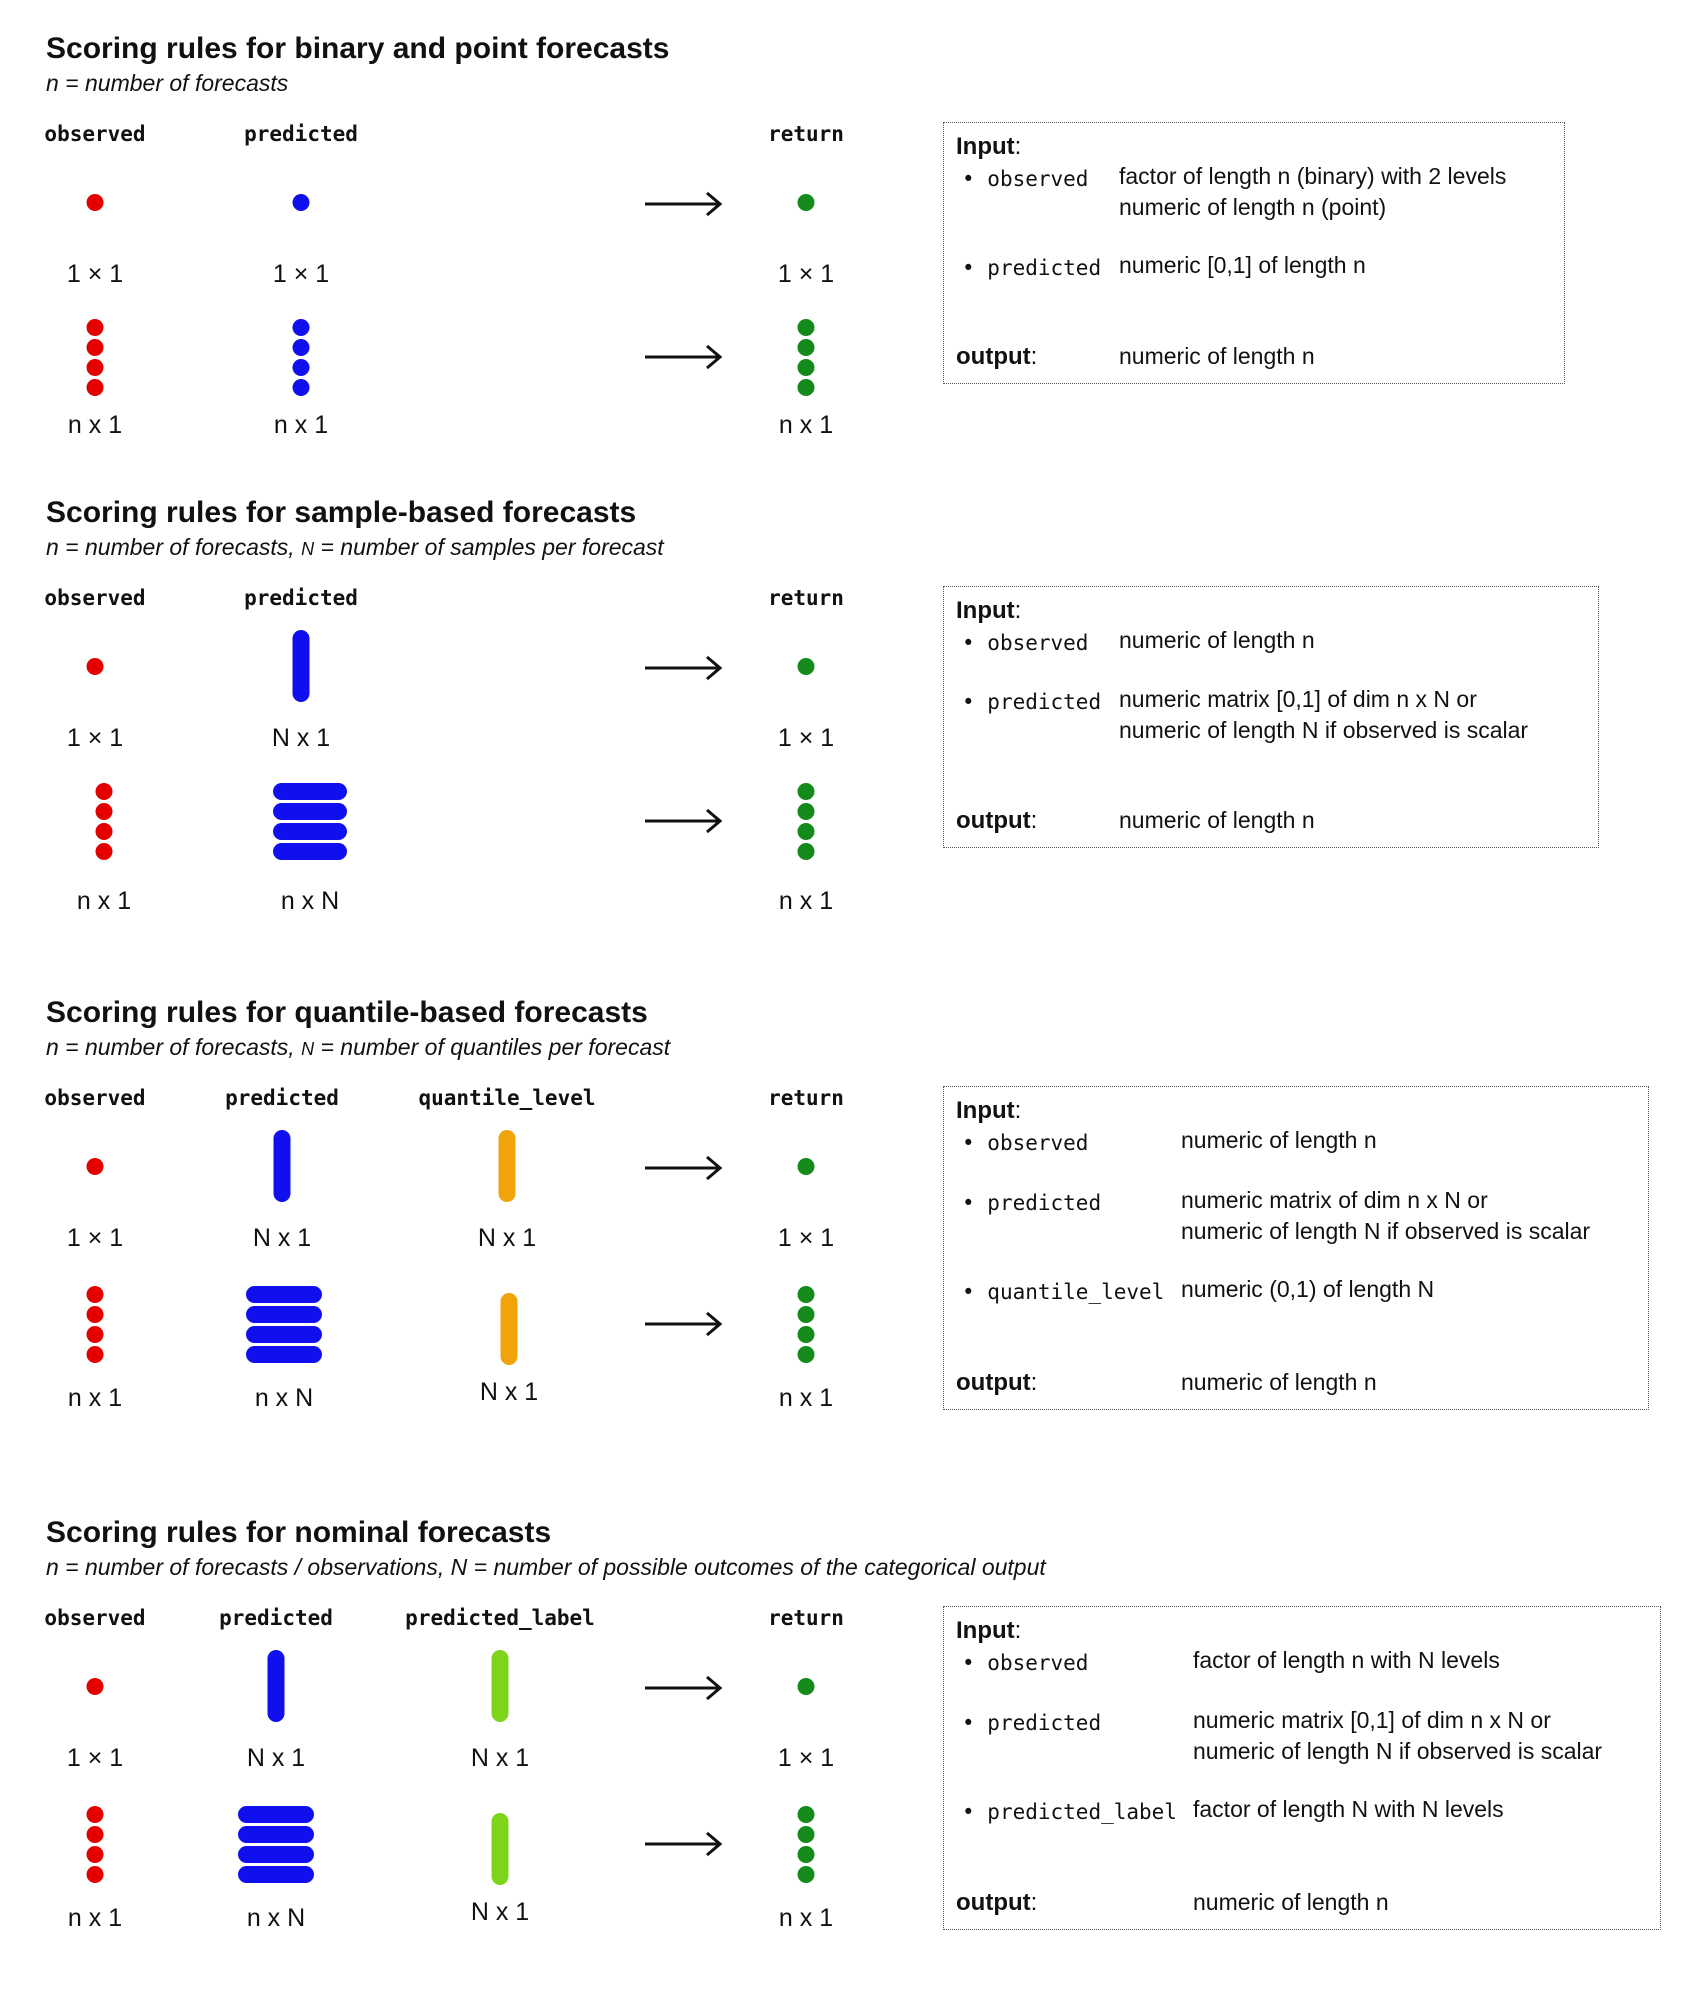 The width and height of the screenshot is (1694, 1992). What do you see at coordinates (1346, 1660) in the screenshot?
I see `arg-observed-desc: factor of length n with N levels` at bounding box center [1346, 1660].